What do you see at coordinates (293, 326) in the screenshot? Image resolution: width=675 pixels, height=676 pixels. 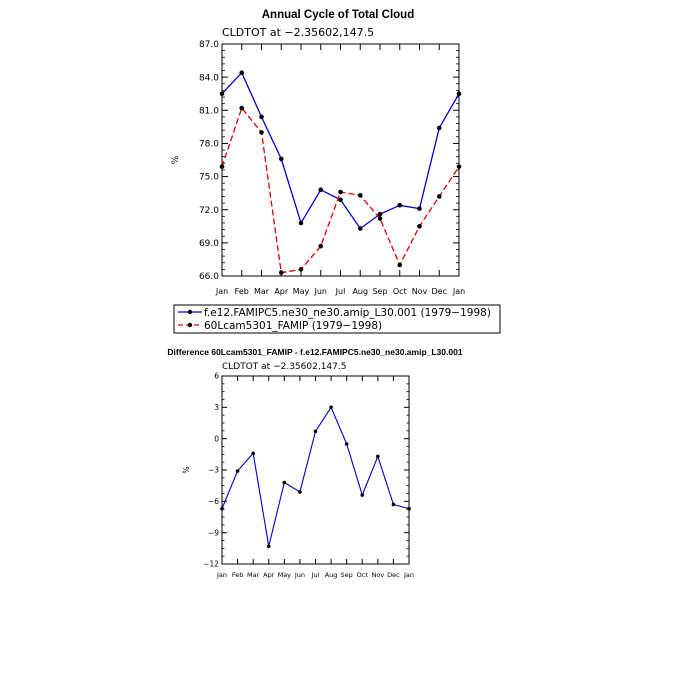 I see `legend-entry-1: 60Lcam5301_FAMIP (1979−1998)` at bounding box center [293, 326].